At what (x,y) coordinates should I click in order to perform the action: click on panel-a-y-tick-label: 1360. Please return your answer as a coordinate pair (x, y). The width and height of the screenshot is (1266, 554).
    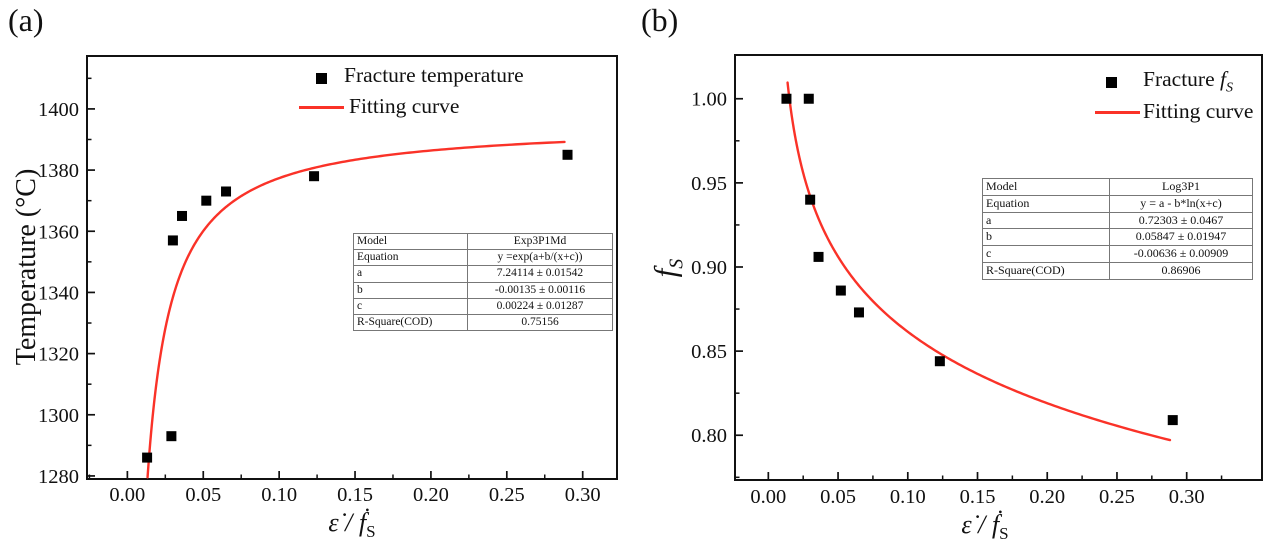
    Looking at the image, I should click on (58, 232).